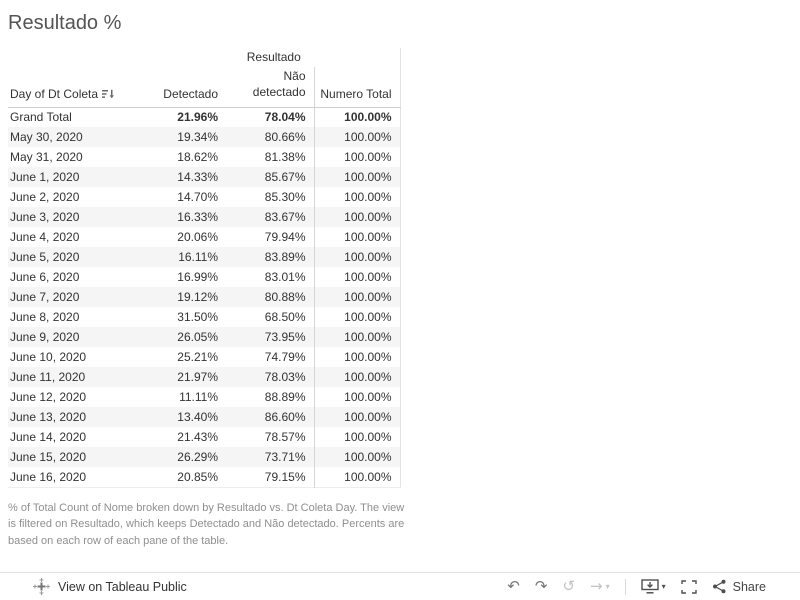  What do you see at coordinates (197, 197) in the screenshot?
I see `value-cell: 14.70%` at bounding box center [197, 197].